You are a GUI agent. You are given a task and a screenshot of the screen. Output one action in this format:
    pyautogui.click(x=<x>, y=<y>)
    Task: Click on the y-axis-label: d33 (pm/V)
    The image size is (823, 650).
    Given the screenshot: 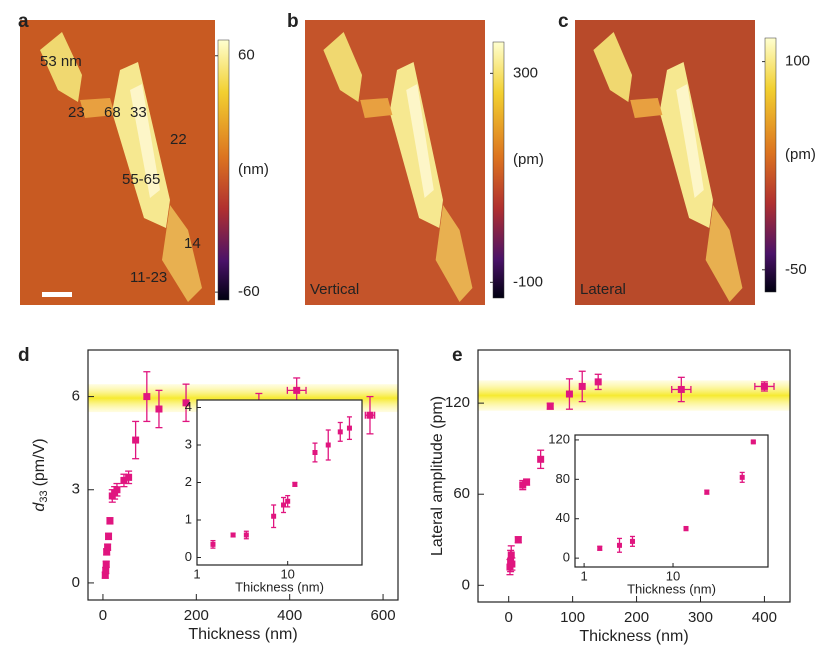 What is the action you would take?
    pyautogui.click(x=40, y=474)
    